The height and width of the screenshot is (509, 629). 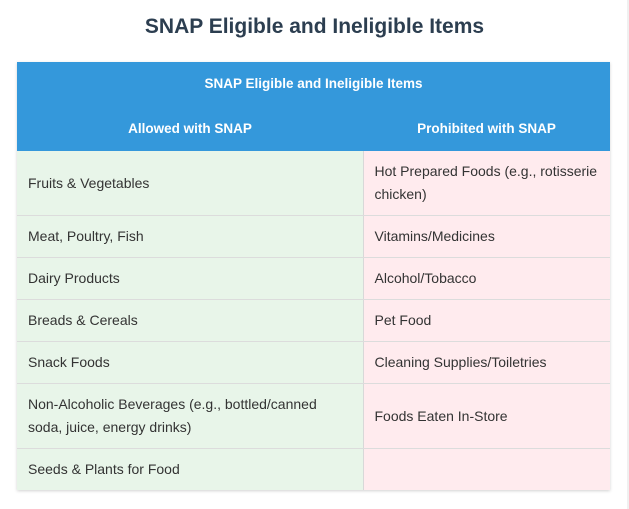 What do you see at coordinates (486, 416) in the screenshot?
I see `prohibited-cell: Foods Eaten In-Store` at bounding box center [486, 416].